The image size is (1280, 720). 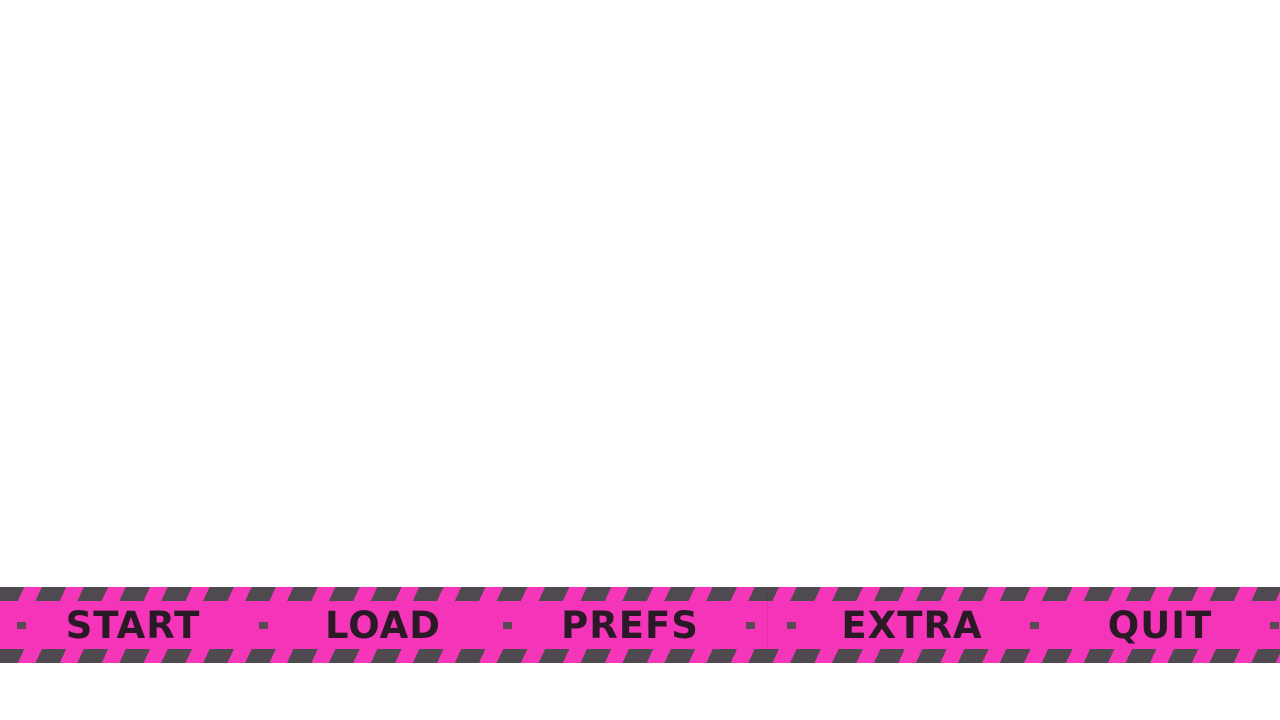 I want to click on start-button: START, so click(x=133, y=625).